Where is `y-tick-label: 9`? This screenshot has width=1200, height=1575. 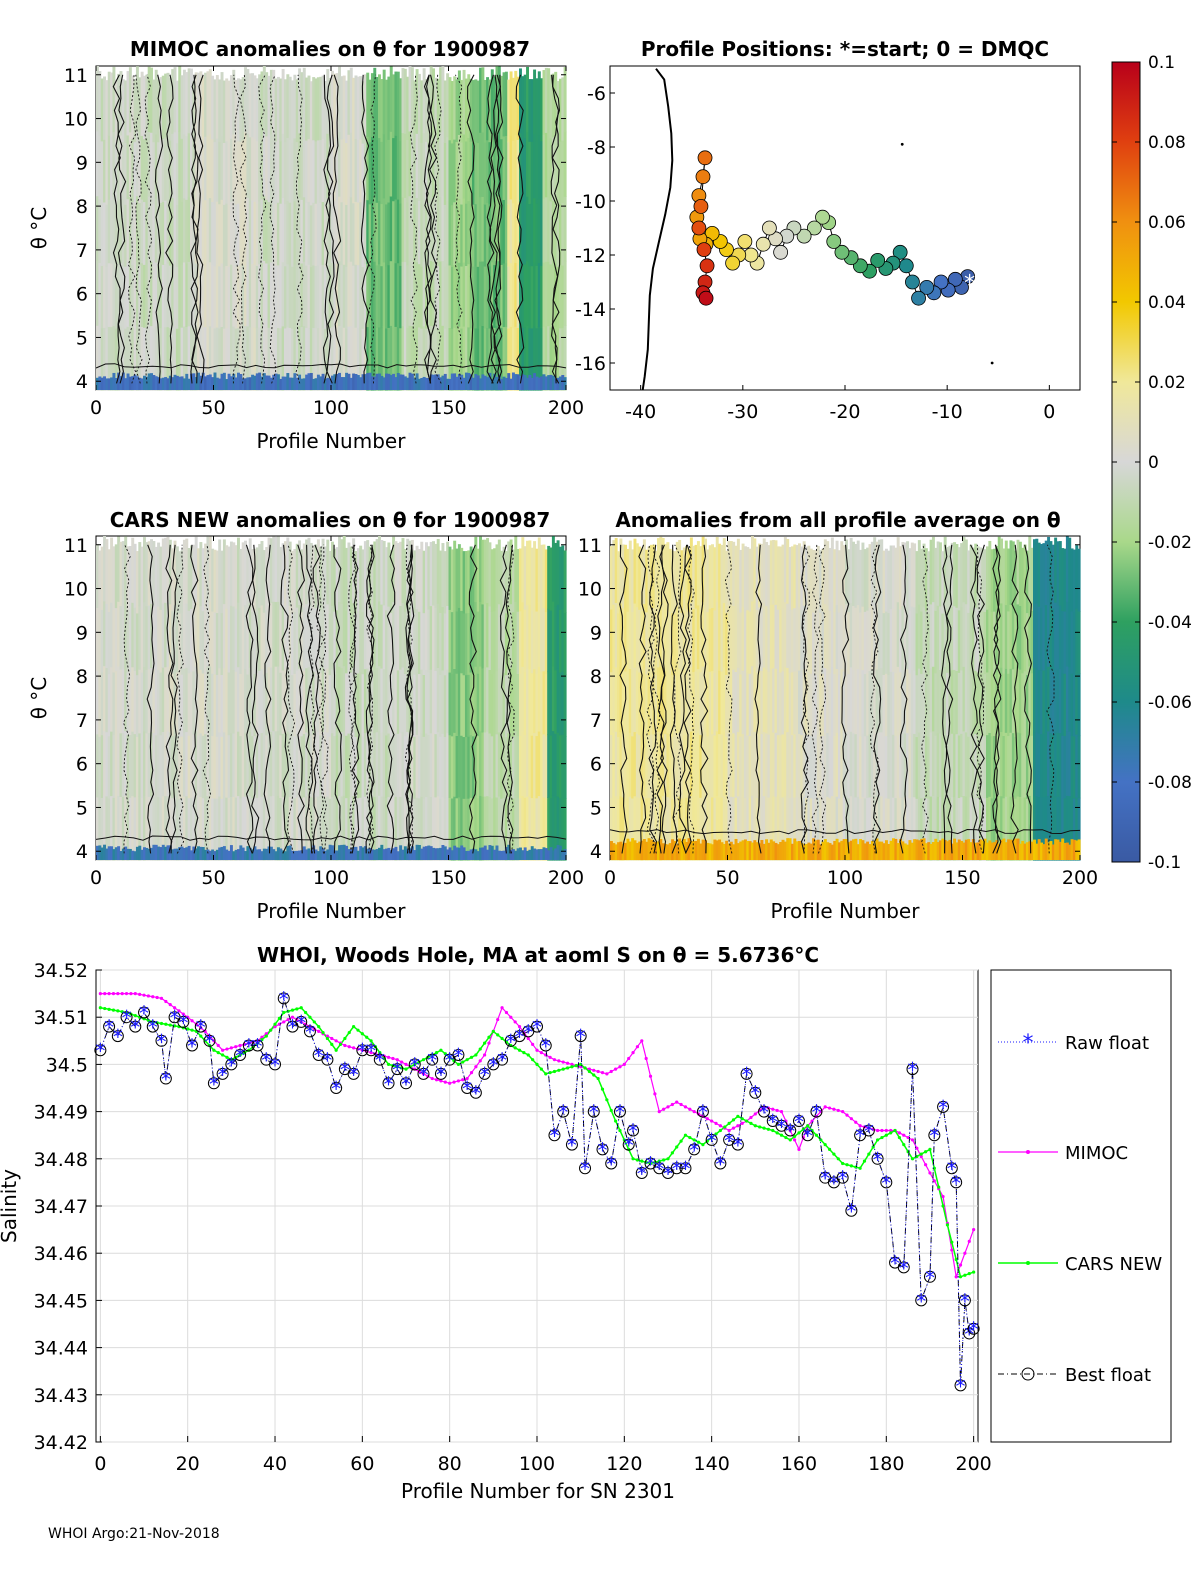
y-tick-label: 9 is located at coordinates (82, 633).